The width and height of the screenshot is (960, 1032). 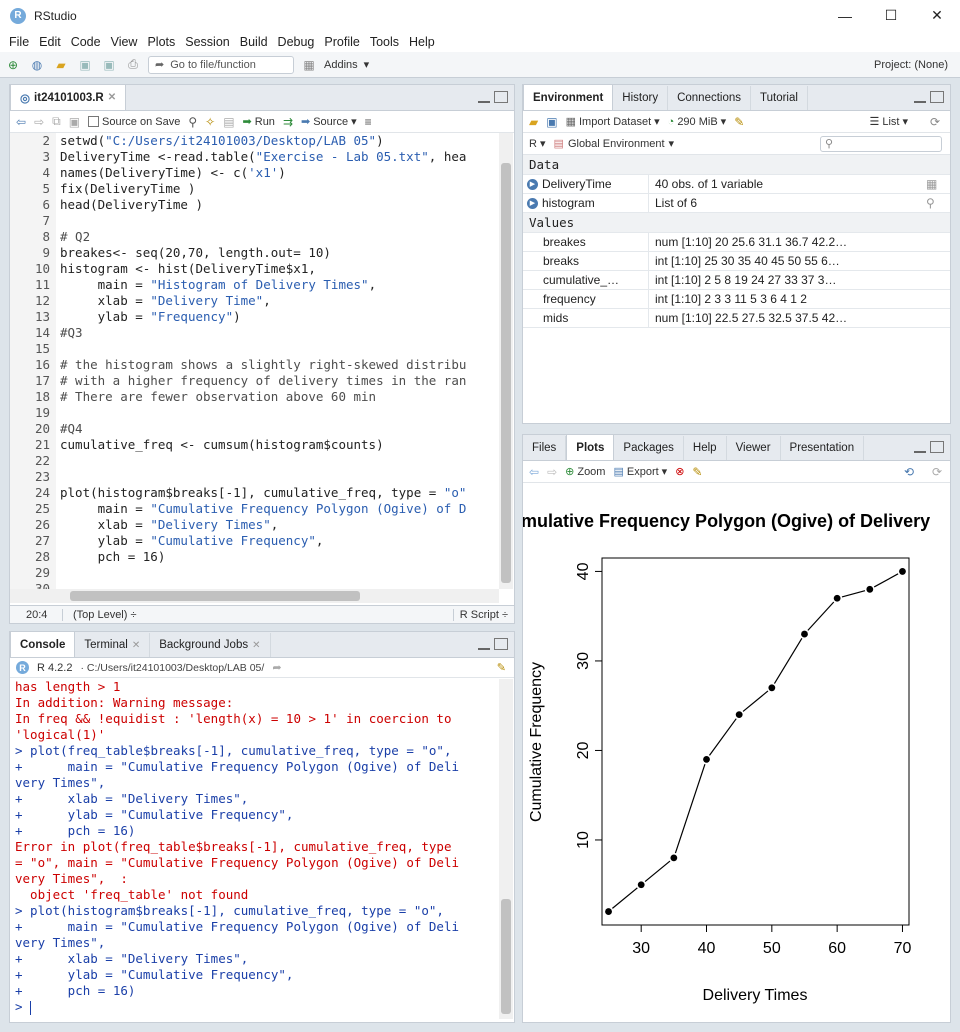 What do you see at coordinates (739, 121) in the screenshot?
I see `broom-icon: ✎` at bounding box center [739, 121].